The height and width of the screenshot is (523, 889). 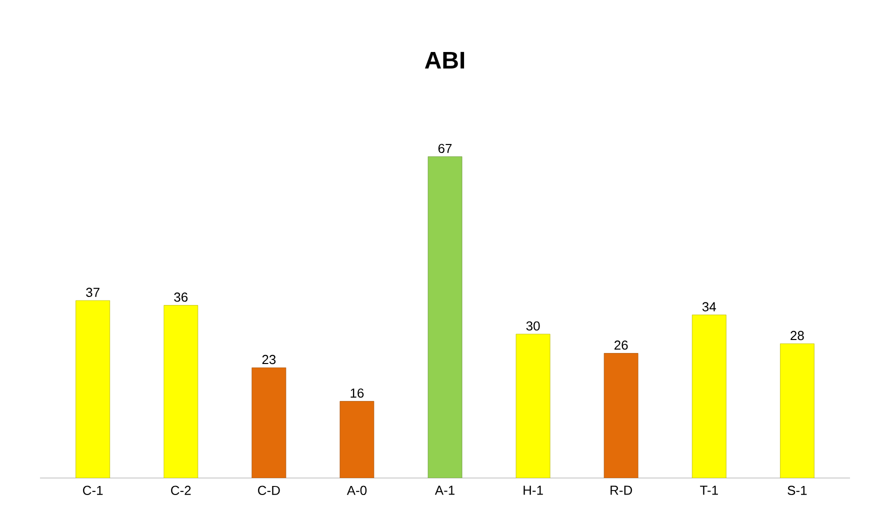 I want to click on data-label: 34, so click(x=709, y=307).